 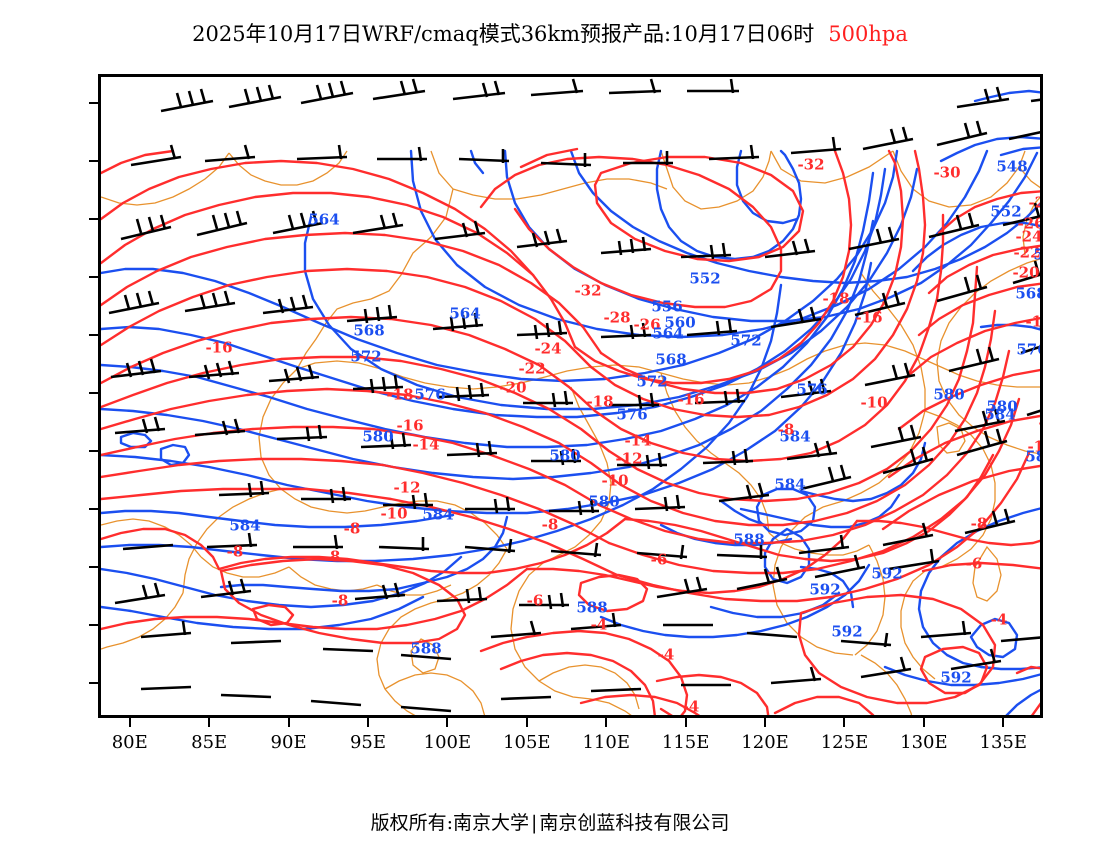 I want to click on x-axis-tick-label: 105E, so click(x=527, y=742).